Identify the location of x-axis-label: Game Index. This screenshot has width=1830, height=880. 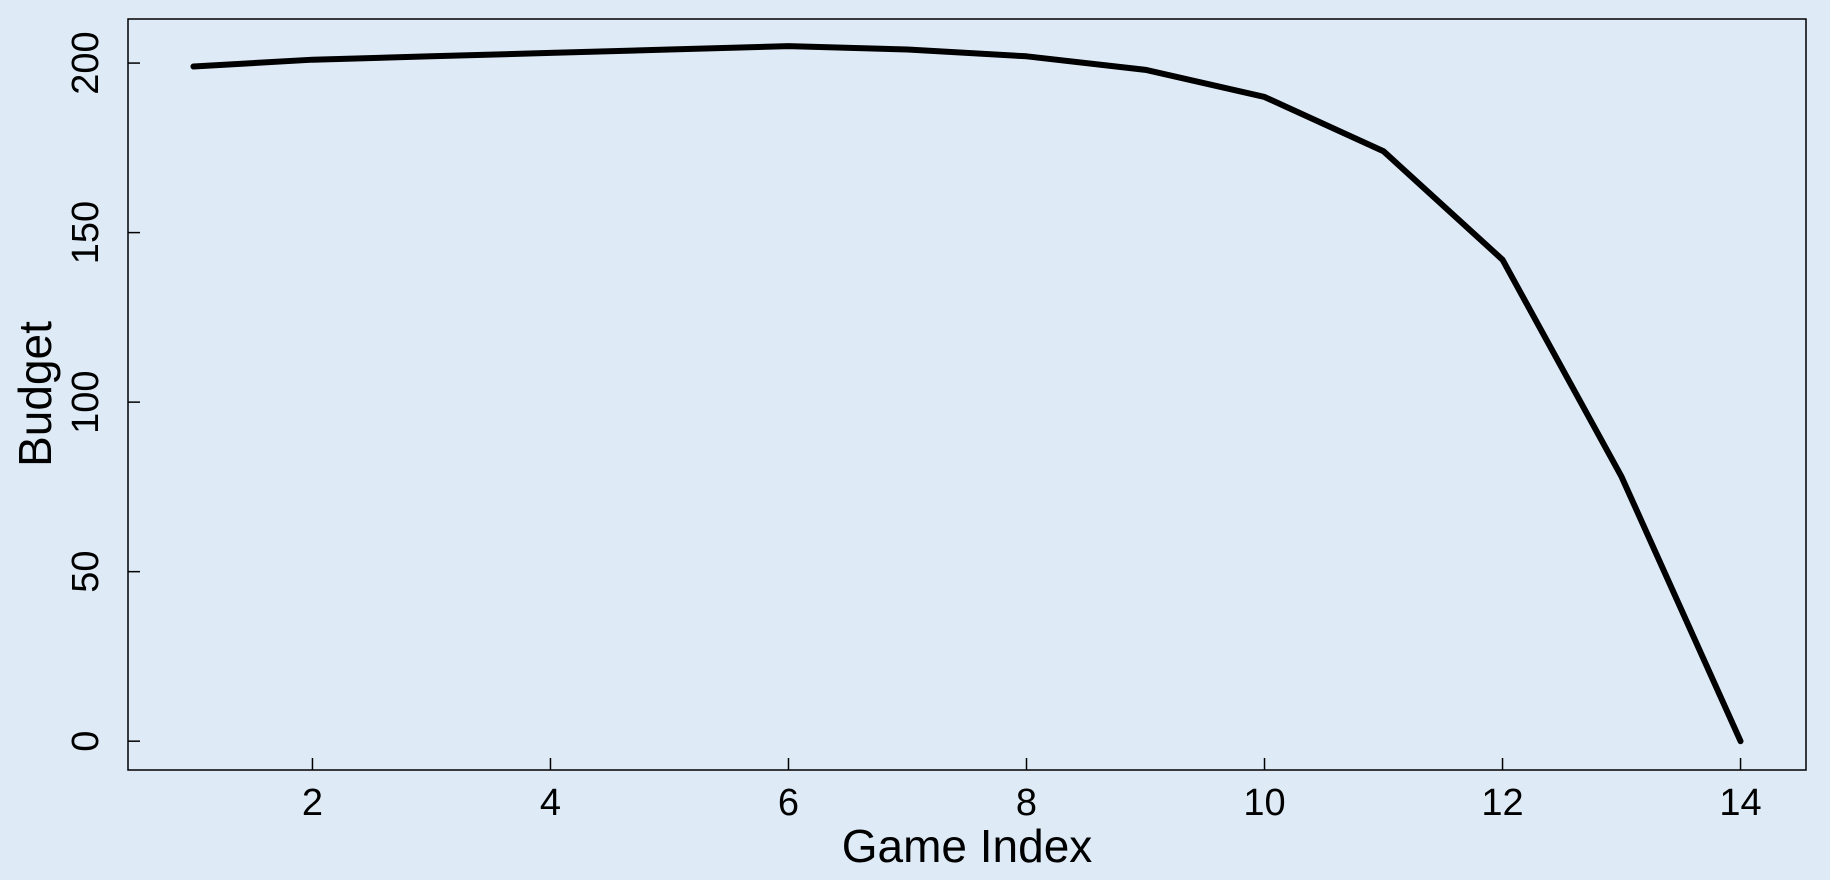
(967, 846).